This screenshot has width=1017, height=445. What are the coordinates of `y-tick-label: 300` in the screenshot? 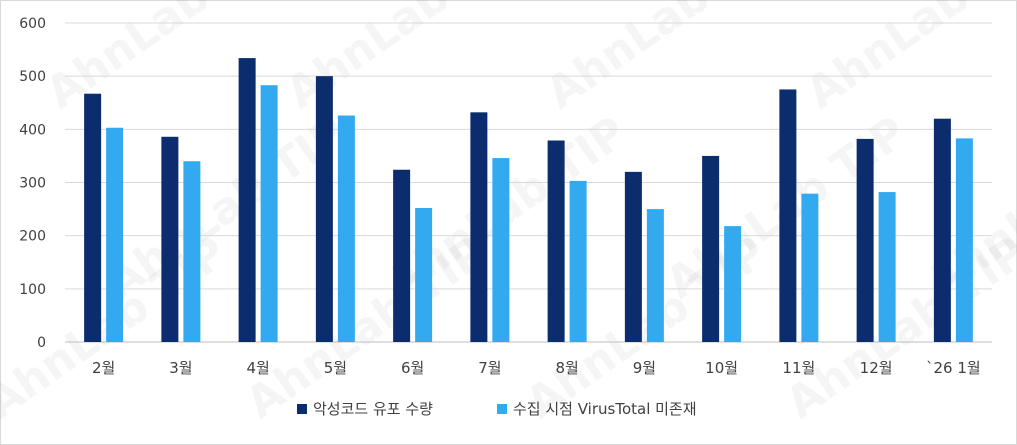 It's located at (32, 184).